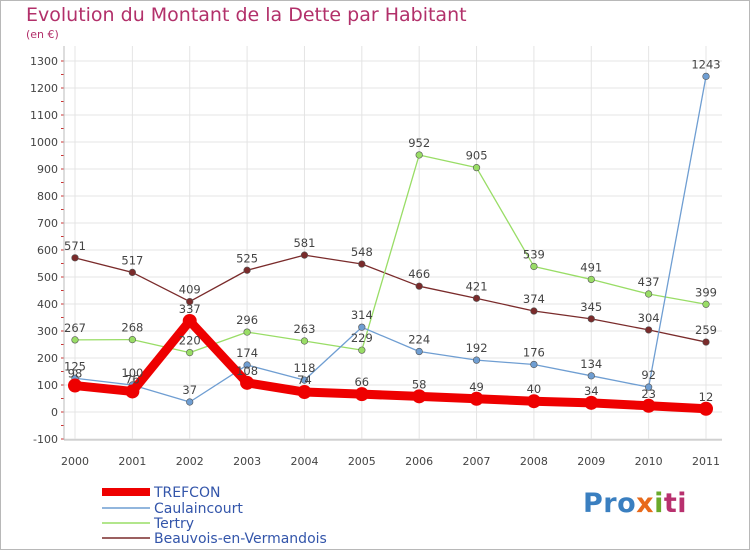  Describe the element at coordinates (534, 254) in the screenshot. I see `data-label: 539` at that location.